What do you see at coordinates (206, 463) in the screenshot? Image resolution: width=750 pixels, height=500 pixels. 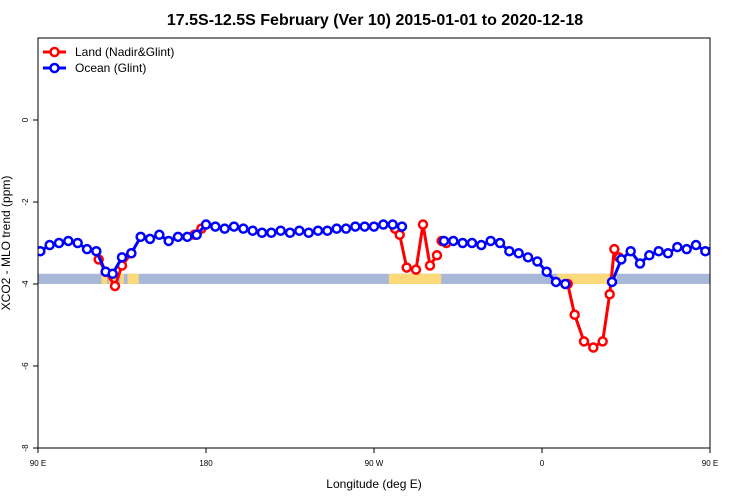 I see `x-tick-label: 180` at bounding box center [206, 463].